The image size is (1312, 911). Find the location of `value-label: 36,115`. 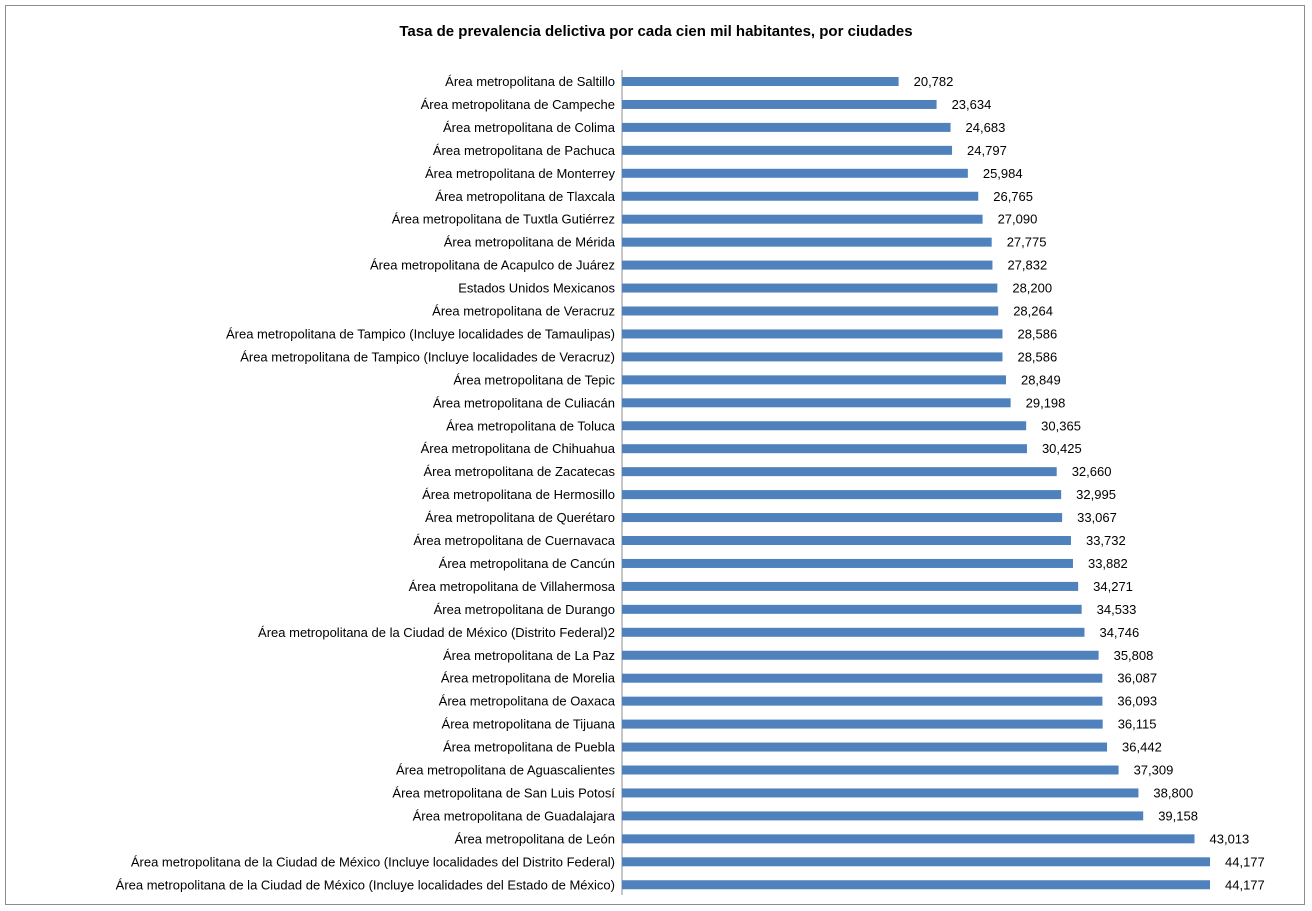

value-label: 36,115 is located at coordinates (1137, 724).